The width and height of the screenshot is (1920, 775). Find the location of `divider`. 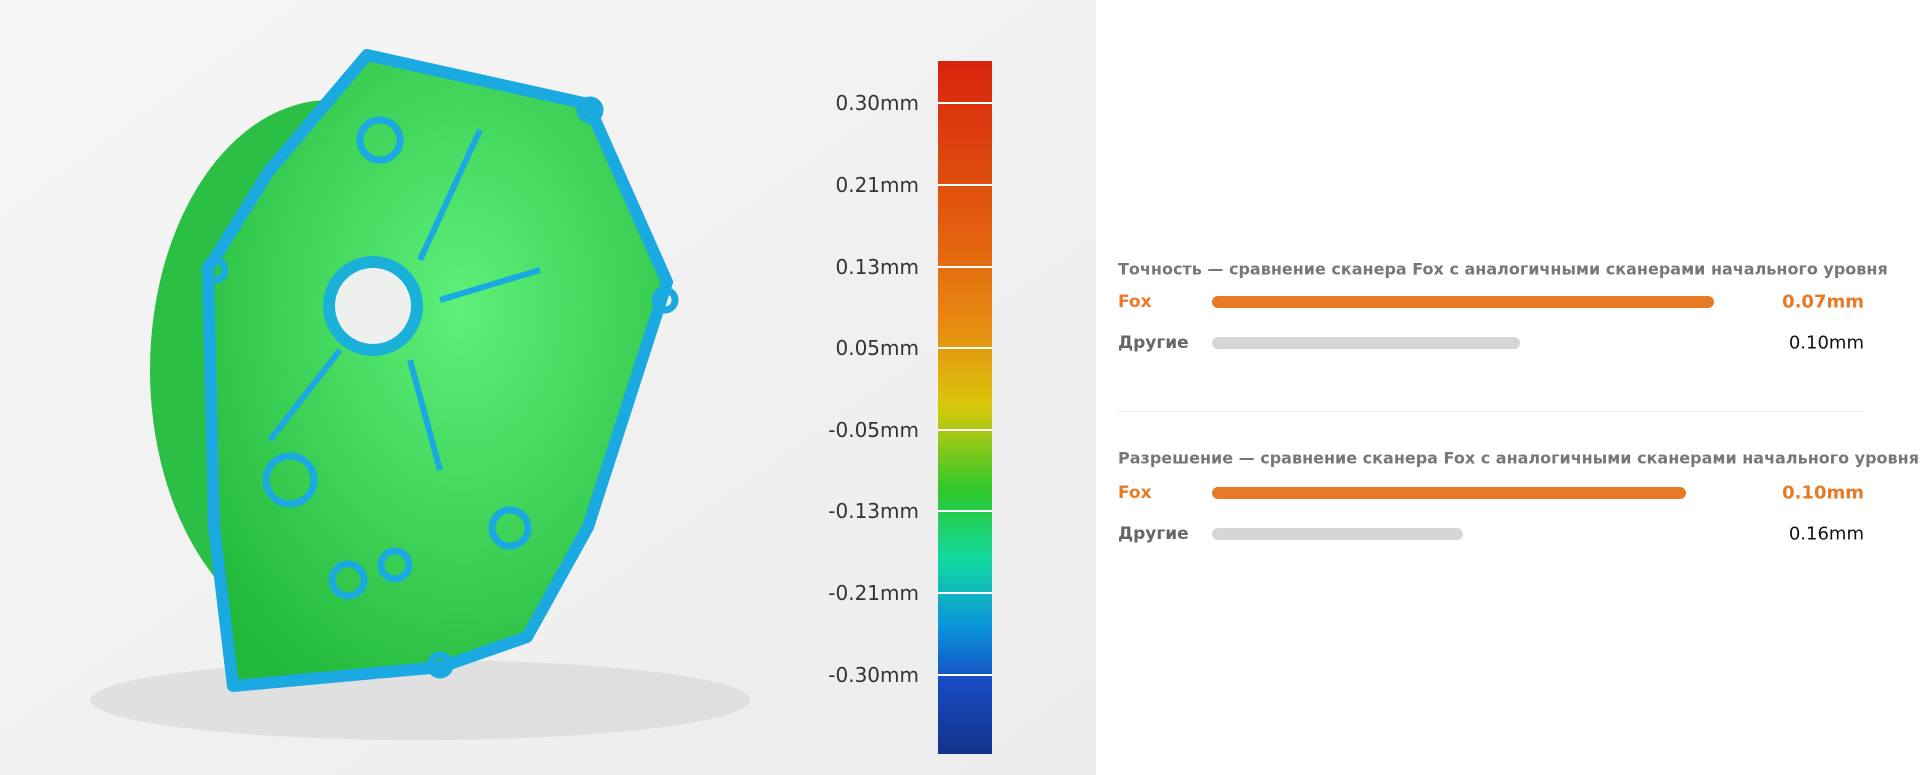

divider is located at coordinates (1491, 411).